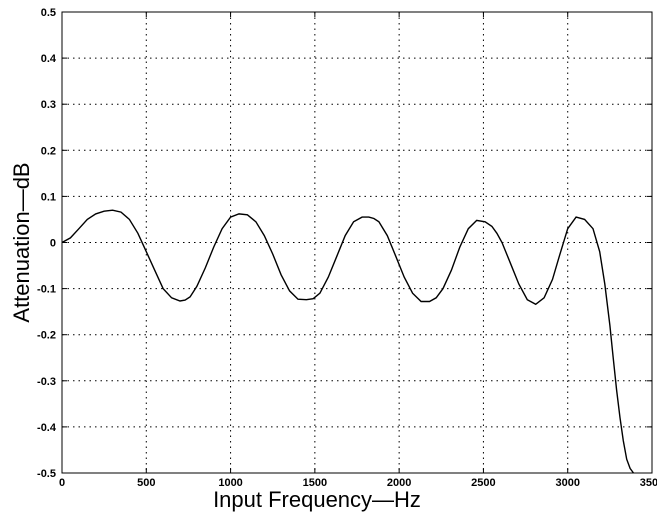 The image size is (657, 516). Describe the element at coordinates (46, 474) in the screenshot. I see `y-tick-label: -0.5` at that location.